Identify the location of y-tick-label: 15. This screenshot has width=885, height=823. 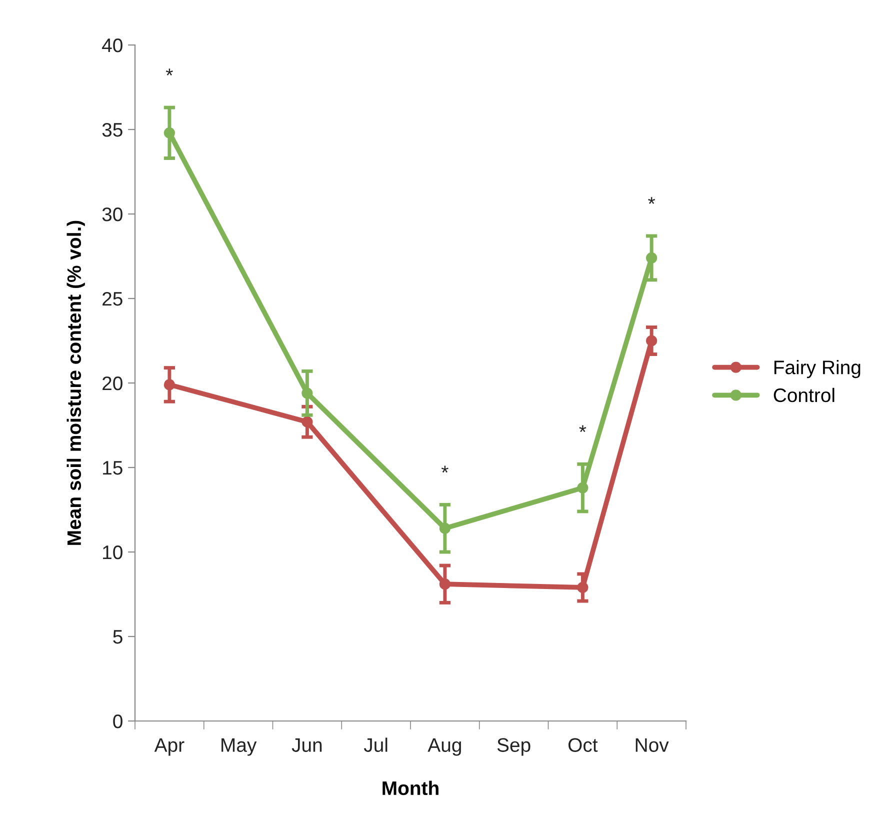
(112, 468).